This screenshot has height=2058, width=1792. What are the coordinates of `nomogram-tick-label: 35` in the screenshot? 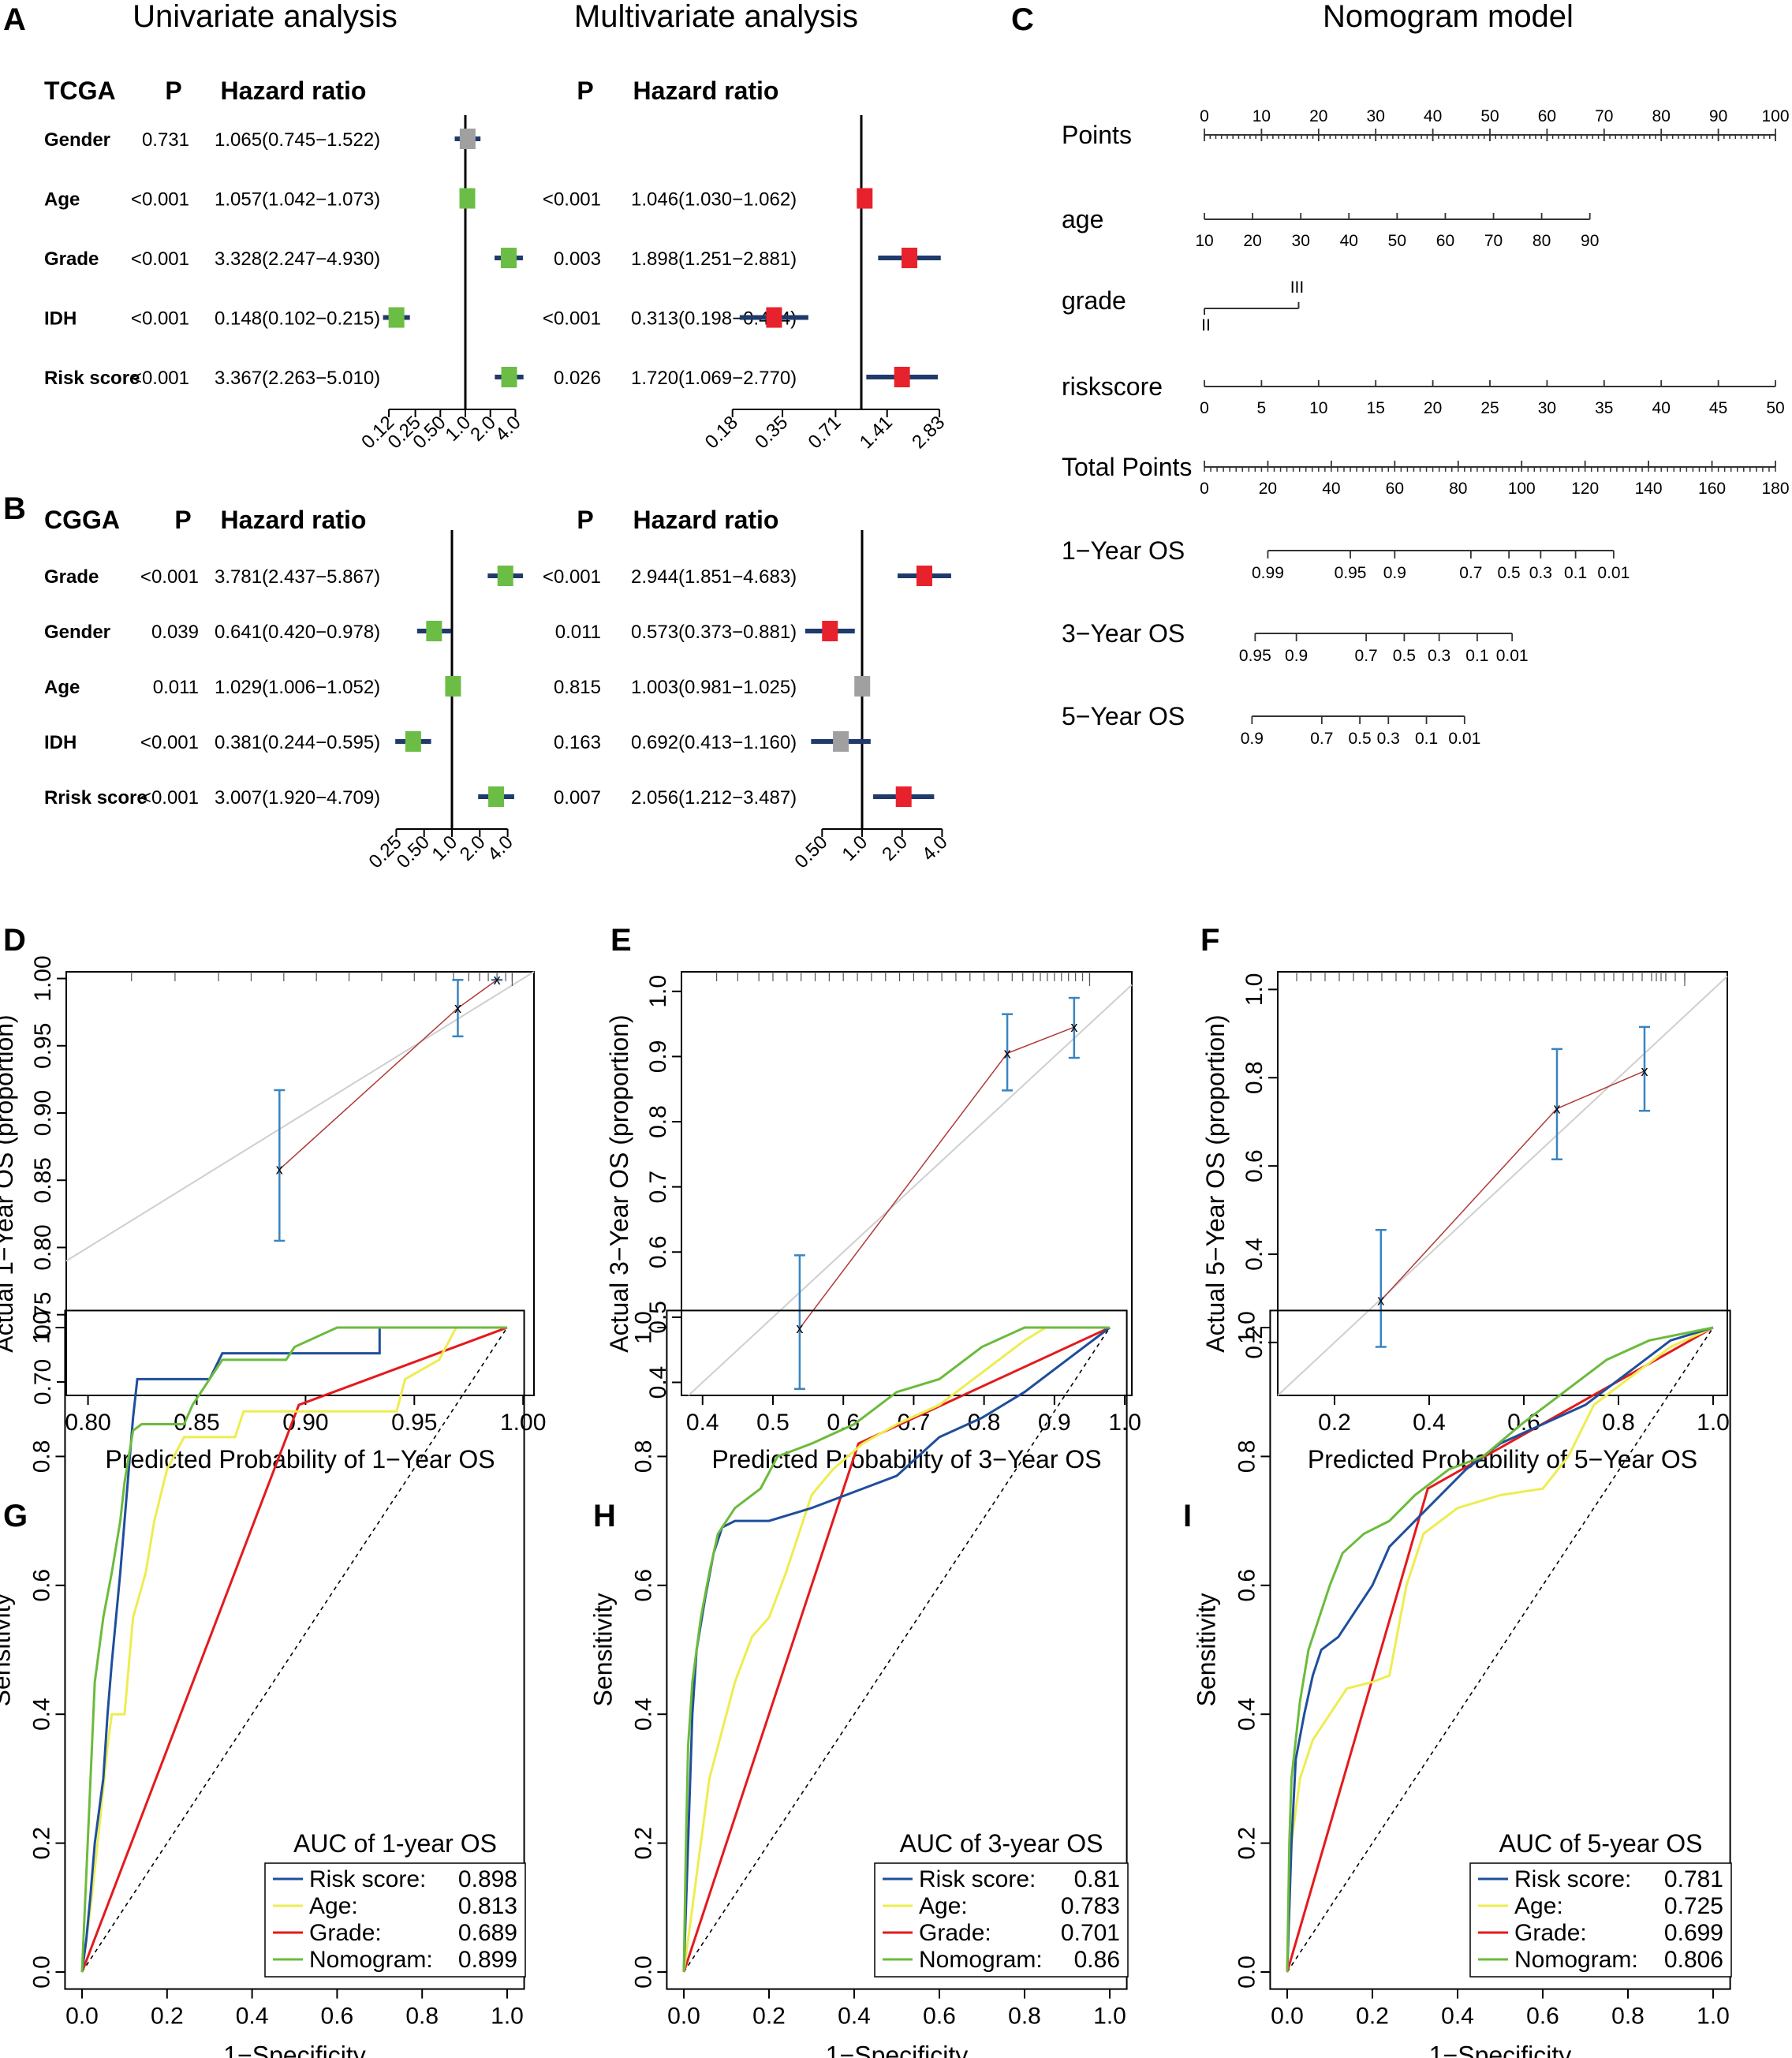 It's located at (1604, 408).